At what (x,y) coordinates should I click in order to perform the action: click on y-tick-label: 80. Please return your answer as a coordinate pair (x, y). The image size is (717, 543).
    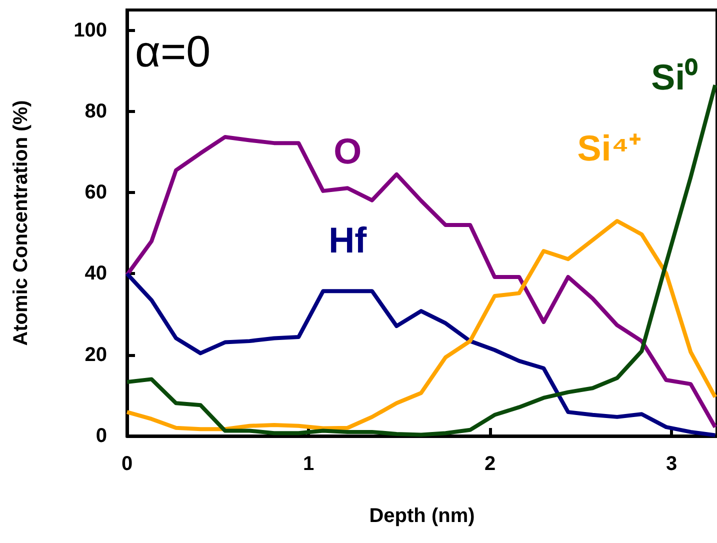
    Looking at the image, I should click on (95, 111).